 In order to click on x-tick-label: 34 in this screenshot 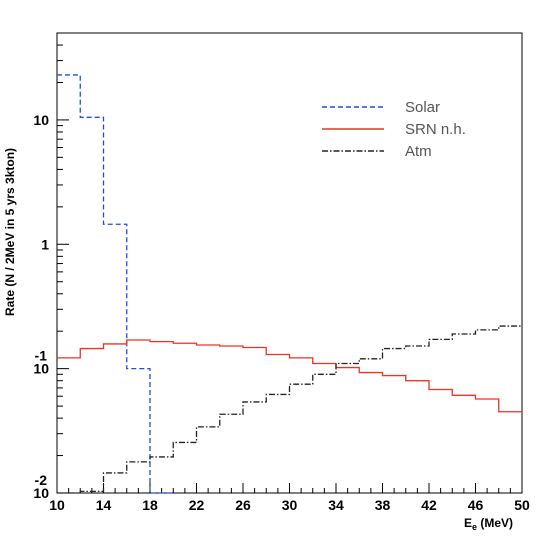, I will do `click(336, 505)`.